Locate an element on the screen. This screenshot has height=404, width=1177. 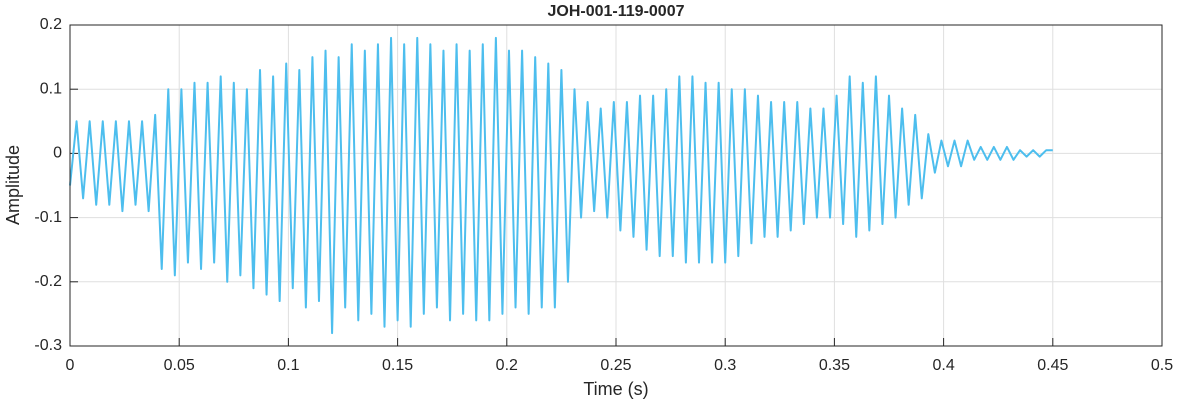
x-tick-label: 0.5 is located at coordinates (1162, 365).